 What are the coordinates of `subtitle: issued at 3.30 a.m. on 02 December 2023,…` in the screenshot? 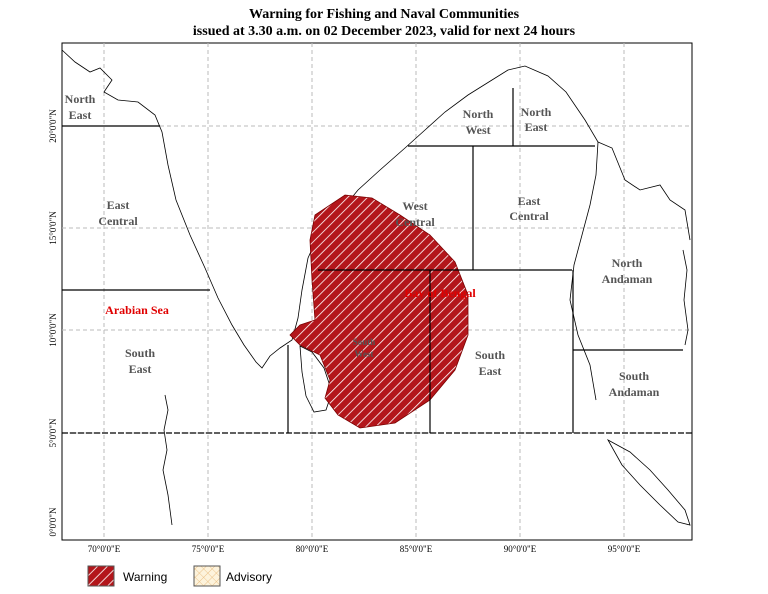 It's located at (384, 31).